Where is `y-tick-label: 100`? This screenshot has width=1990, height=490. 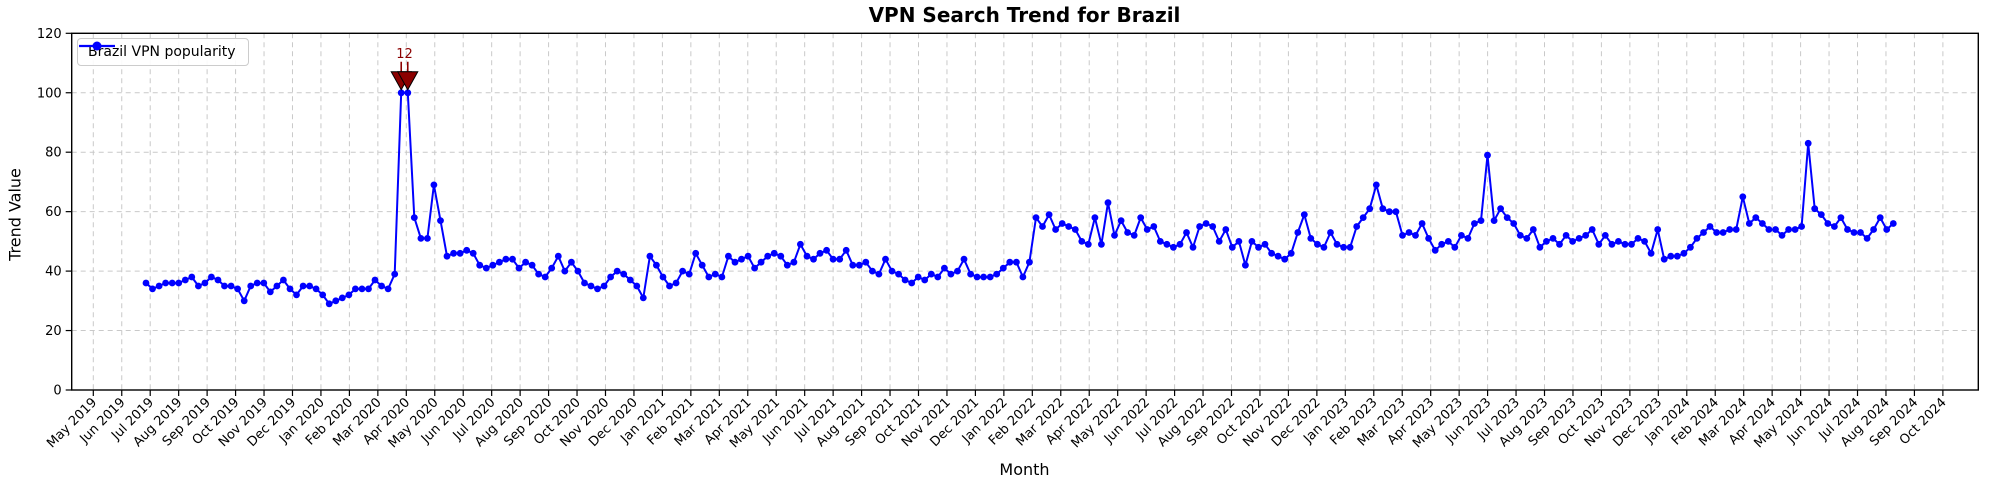 y-tick-label: 100 is located at coordinates (49, 93).